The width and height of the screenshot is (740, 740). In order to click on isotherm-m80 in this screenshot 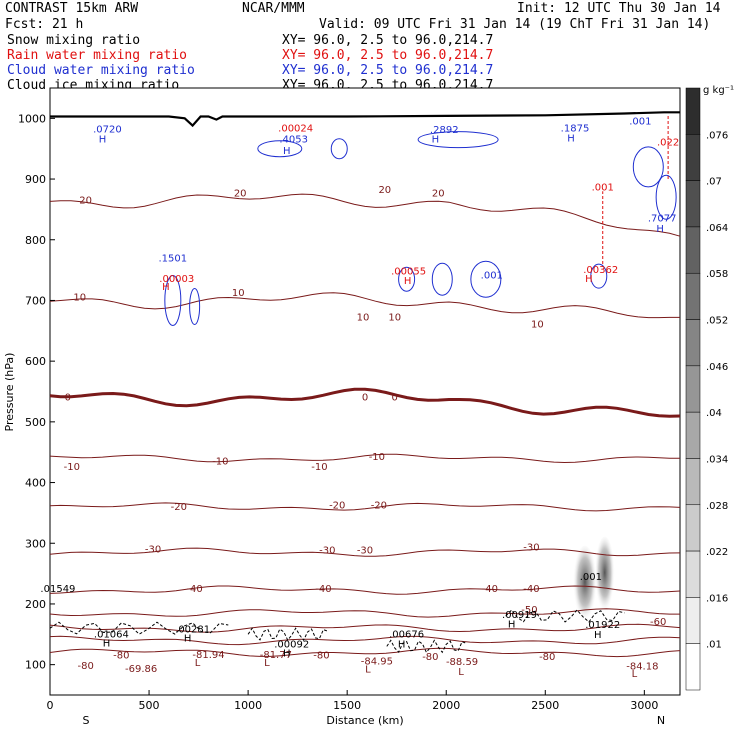, I will do `click(365, 652)`.